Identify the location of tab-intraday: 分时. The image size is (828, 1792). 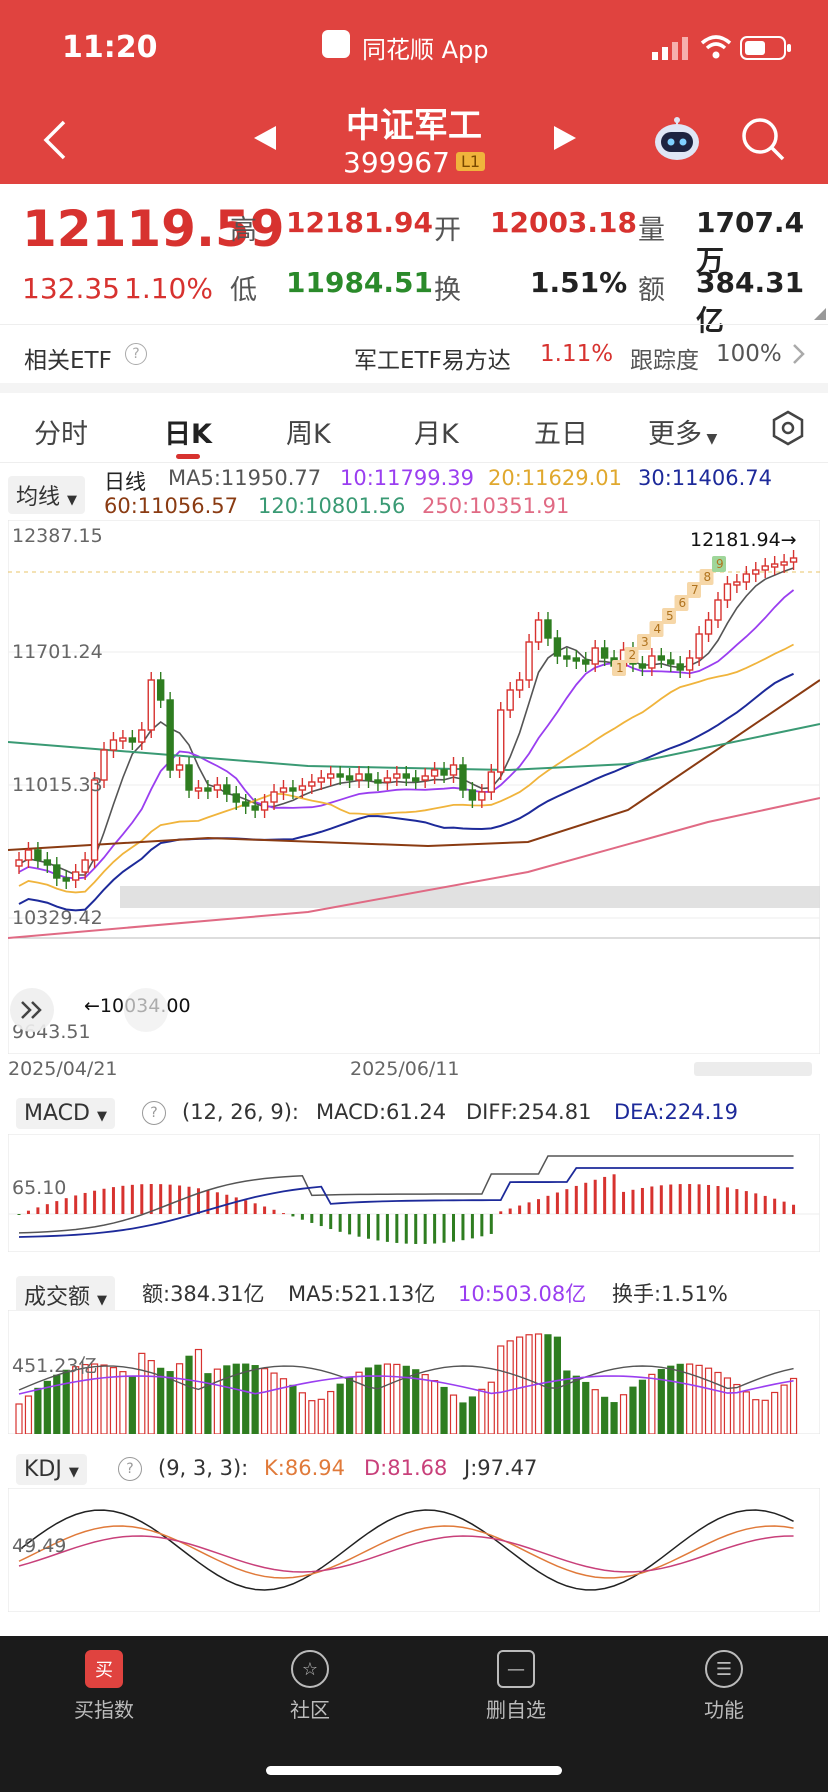
(61, 434).